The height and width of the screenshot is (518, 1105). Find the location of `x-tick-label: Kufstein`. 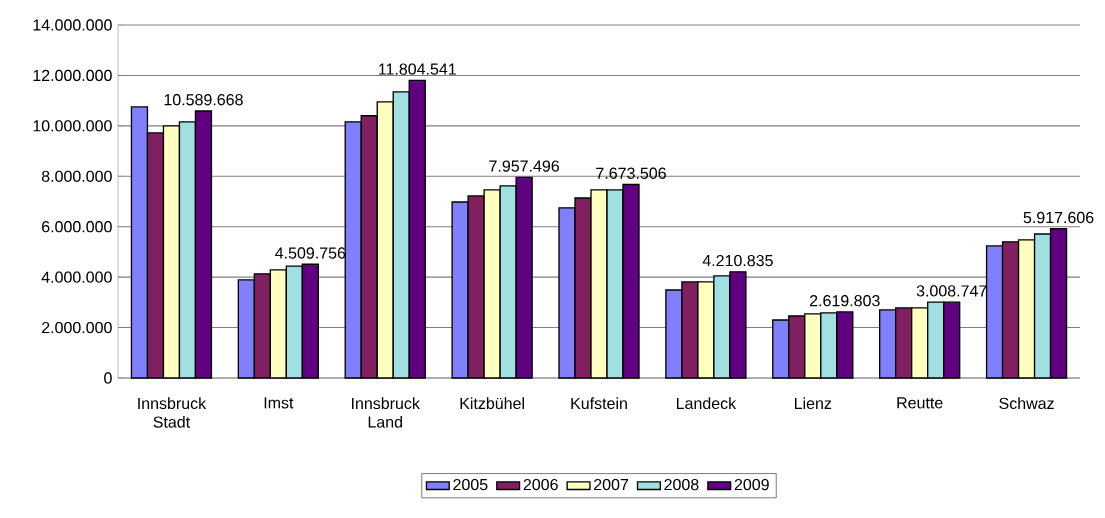

x-tick-label: Kufstein is located at coordinates (599, 403).